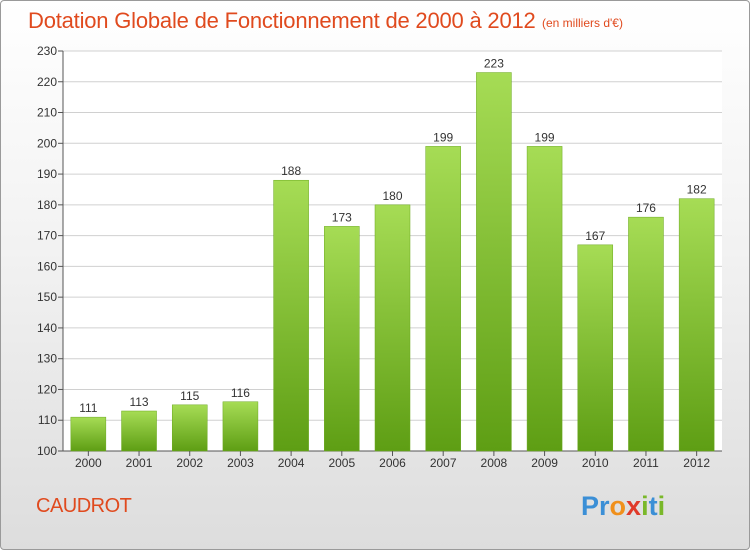 The width and height of the screenshot is (750, 550). Describe the element at coordinates (618, 506) in the screenshot. I see `logo-letter: o` at that location.